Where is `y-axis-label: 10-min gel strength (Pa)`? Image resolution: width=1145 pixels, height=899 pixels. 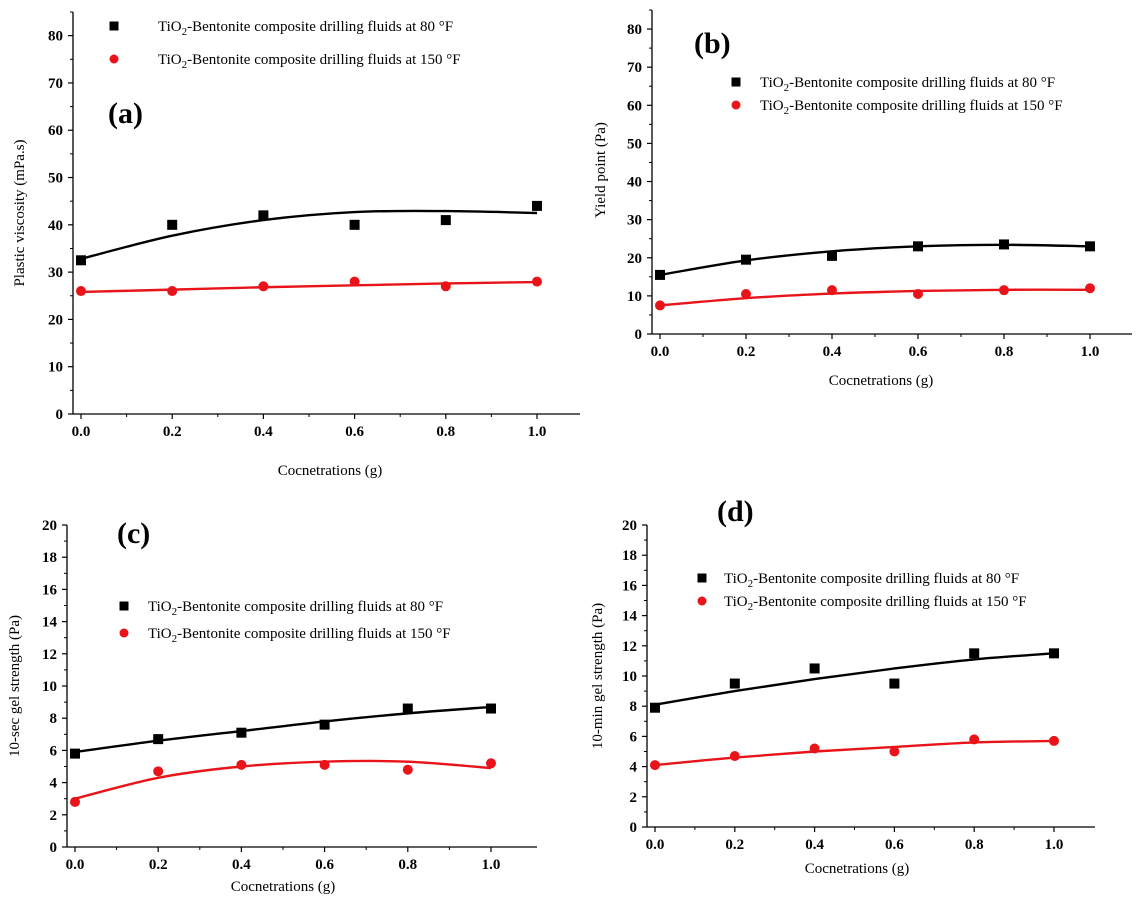
y-axis-label: 10-min gel strength (Pa) is located at coordinates (598, 676).